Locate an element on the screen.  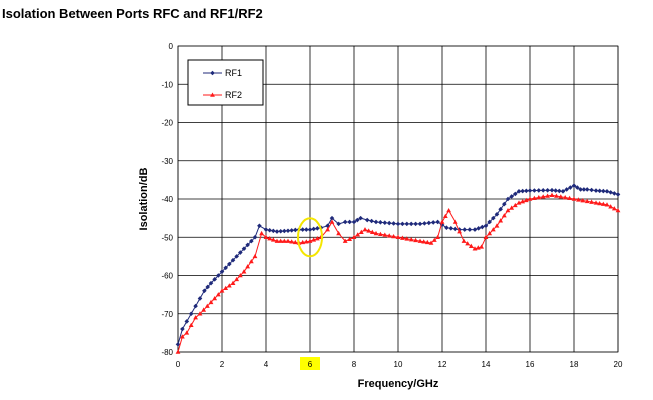
y-tick-label: -20 is located at coordinates (167, 123).